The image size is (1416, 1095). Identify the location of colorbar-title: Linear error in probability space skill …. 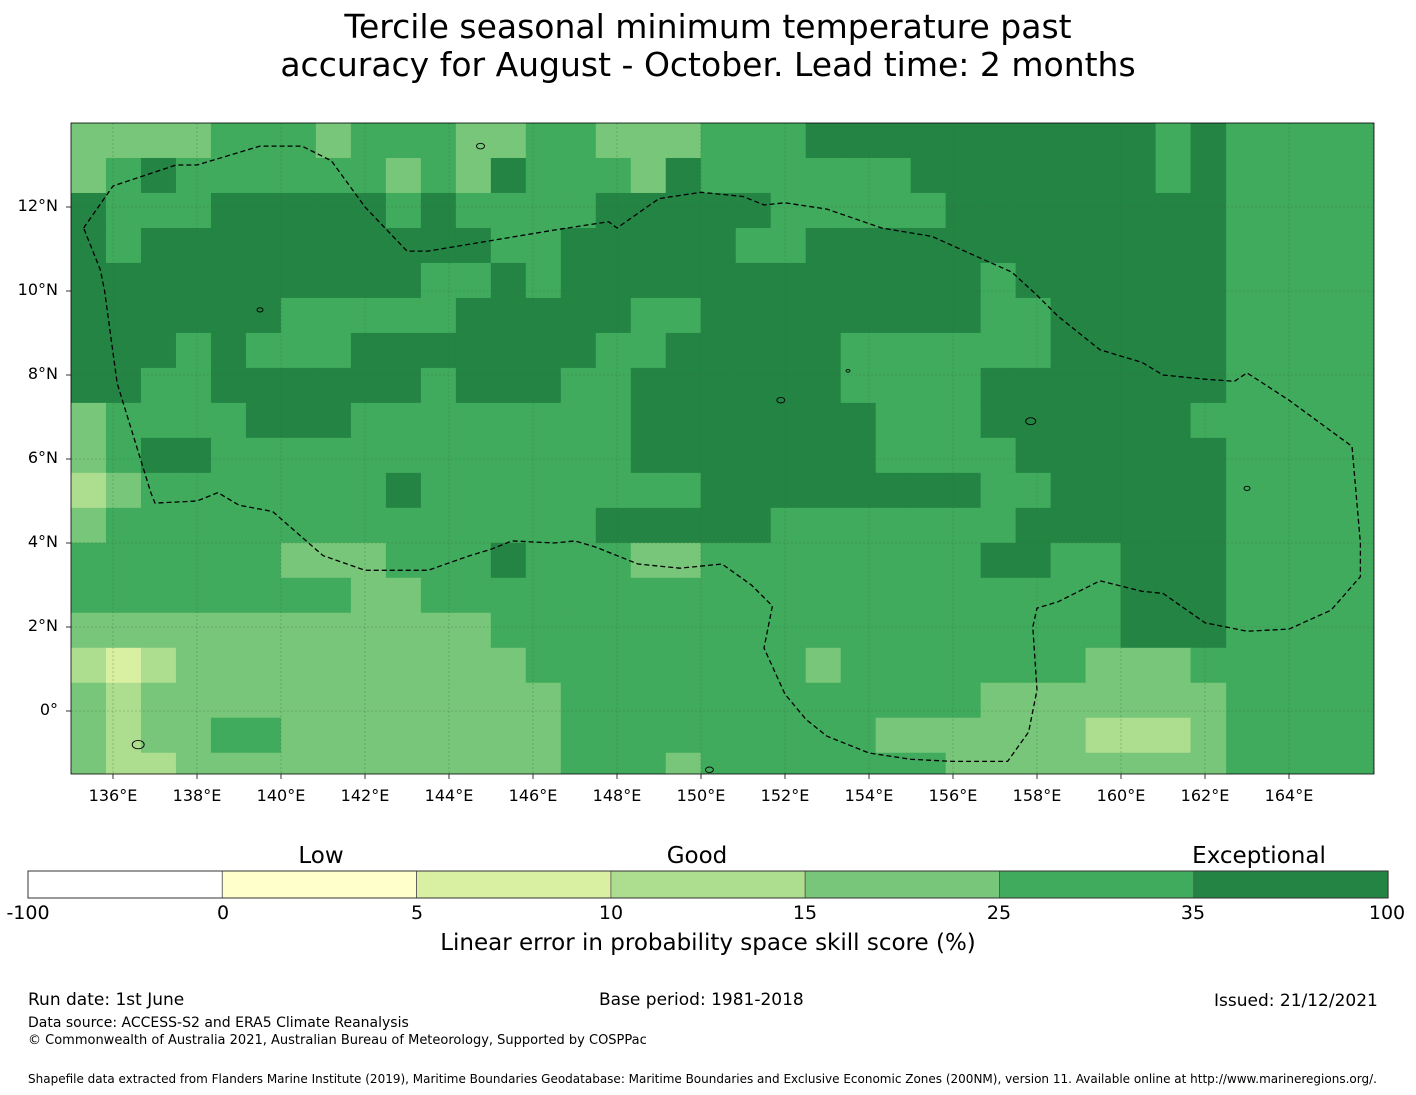
(708, 943).